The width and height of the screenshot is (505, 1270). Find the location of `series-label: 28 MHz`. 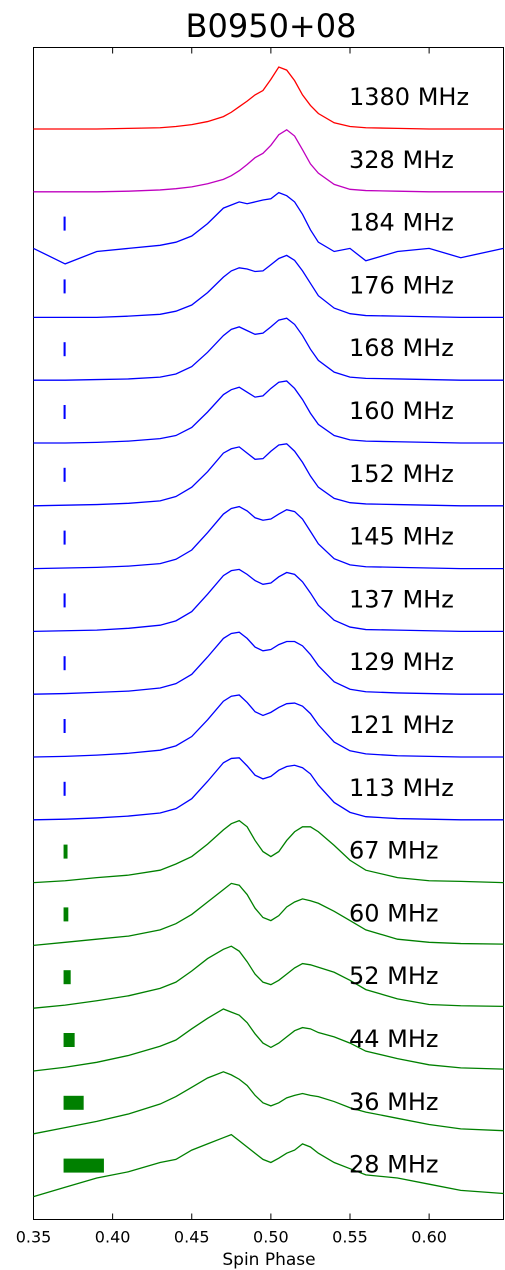

series-label: 28 MHz is located at coordinates (394, 1165).